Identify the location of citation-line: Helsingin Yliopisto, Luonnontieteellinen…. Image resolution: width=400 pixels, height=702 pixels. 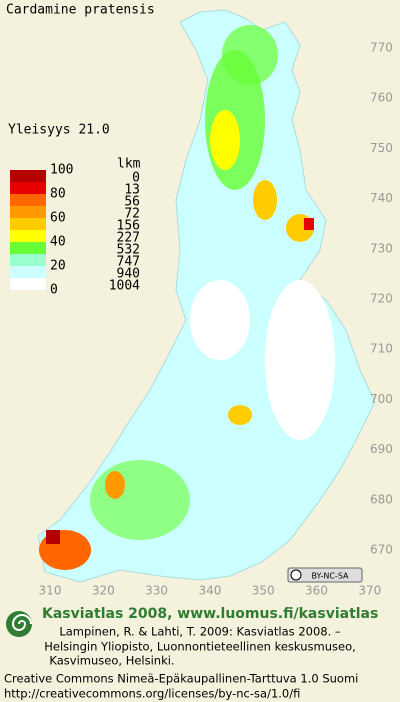
(200, 647).